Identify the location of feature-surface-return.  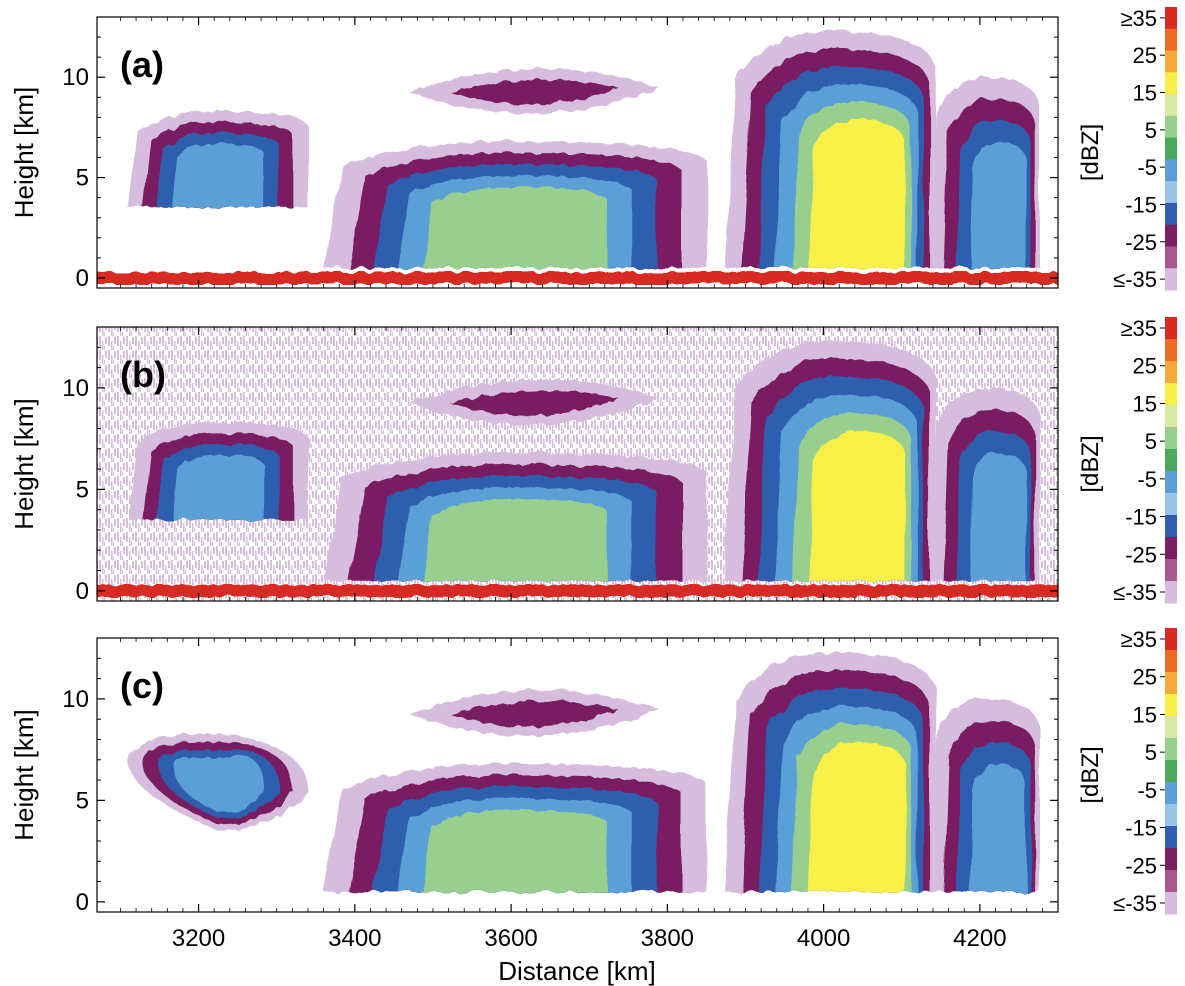
(577, 277).